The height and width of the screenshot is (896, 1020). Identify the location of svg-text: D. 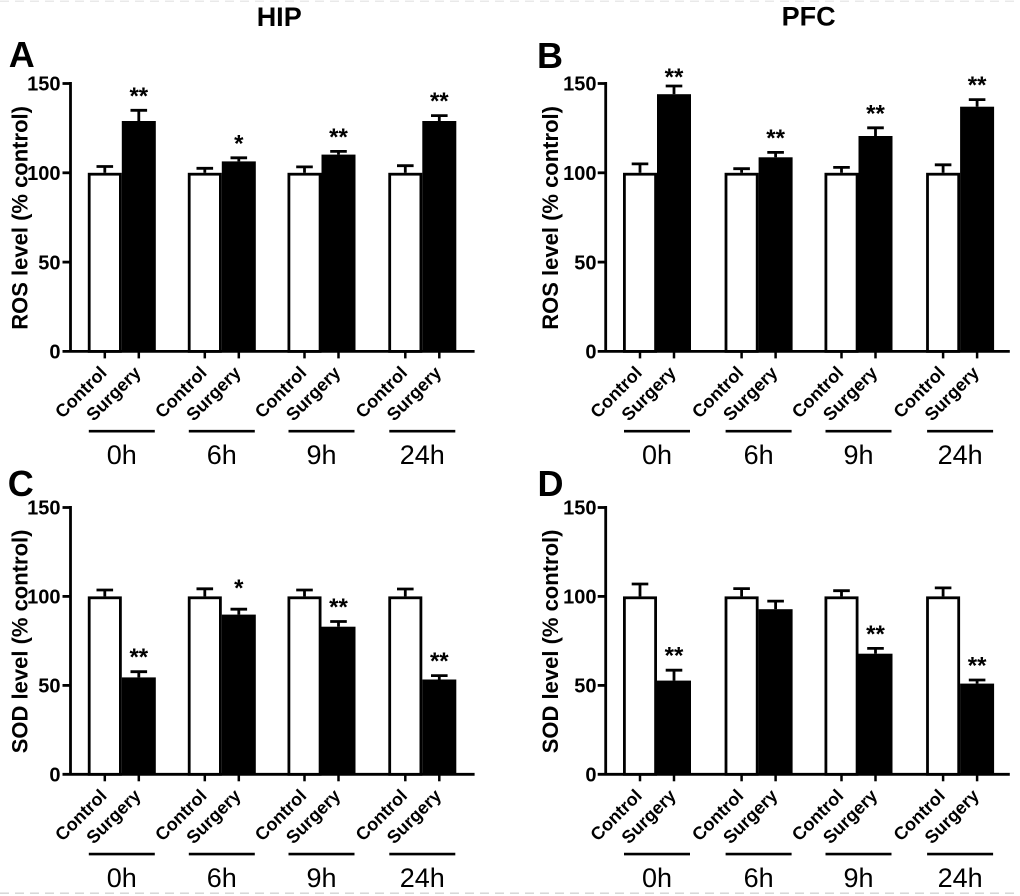
(551, 483).